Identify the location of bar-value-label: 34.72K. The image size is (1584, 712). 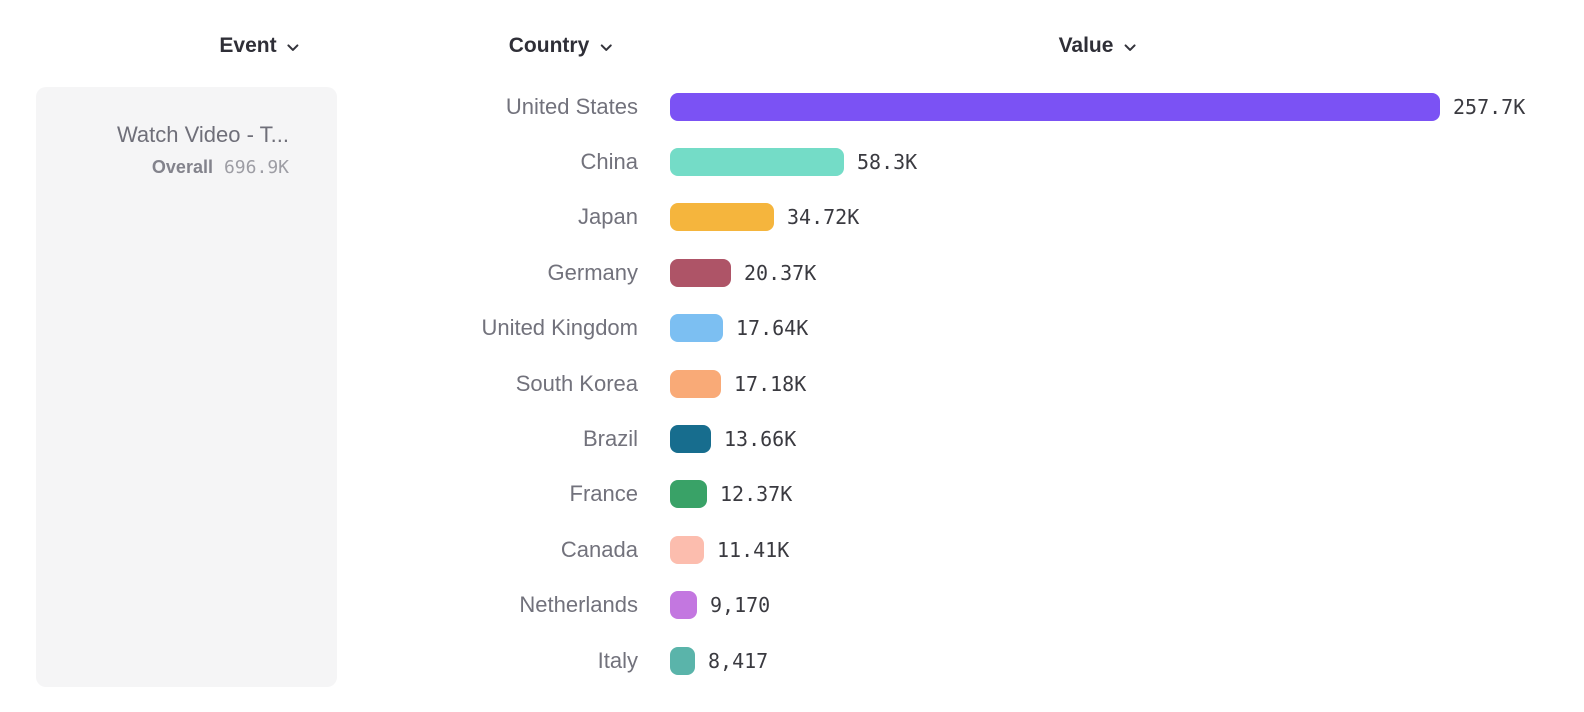
(823, 217).